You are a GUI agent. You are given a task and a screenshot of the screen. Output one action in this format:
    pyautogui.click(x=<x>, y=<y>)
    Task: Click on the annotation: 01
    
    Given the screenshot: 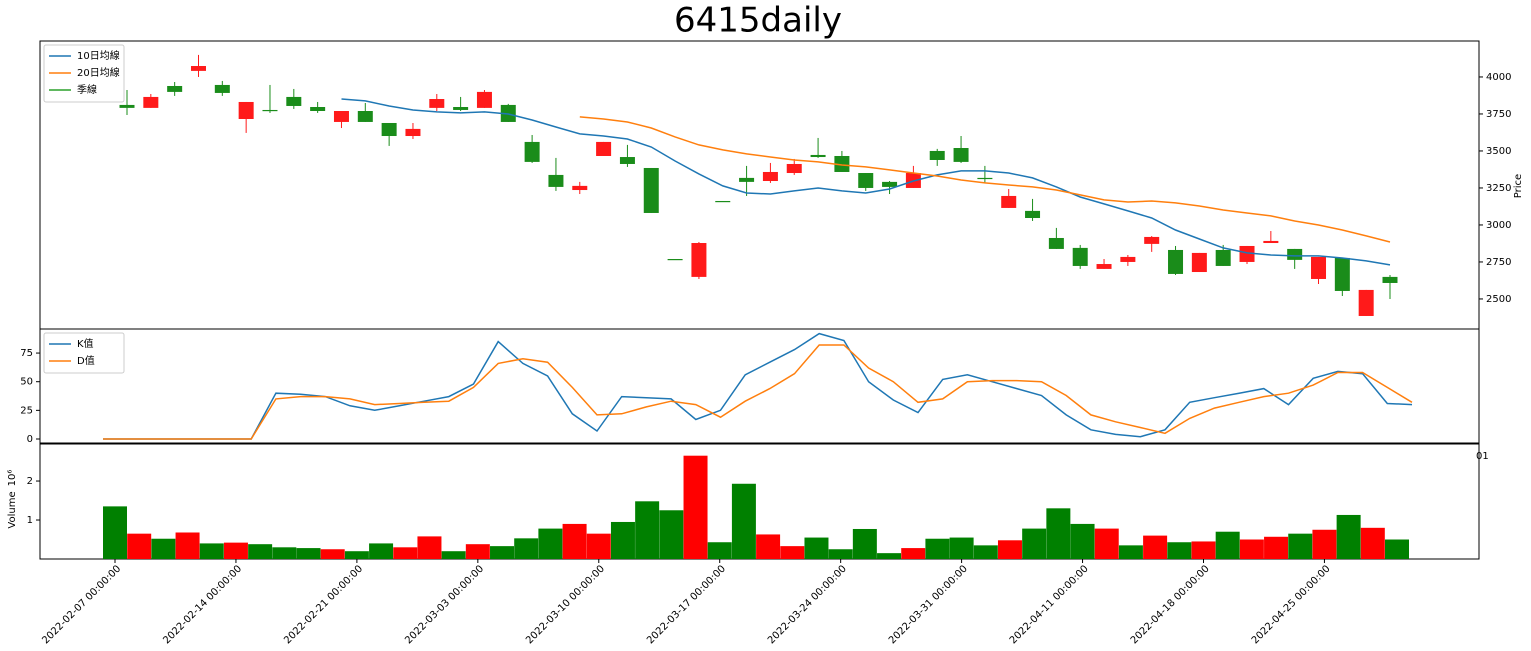 What is the action you would take?
    pyautogui.click(x=1482, y=456)
    